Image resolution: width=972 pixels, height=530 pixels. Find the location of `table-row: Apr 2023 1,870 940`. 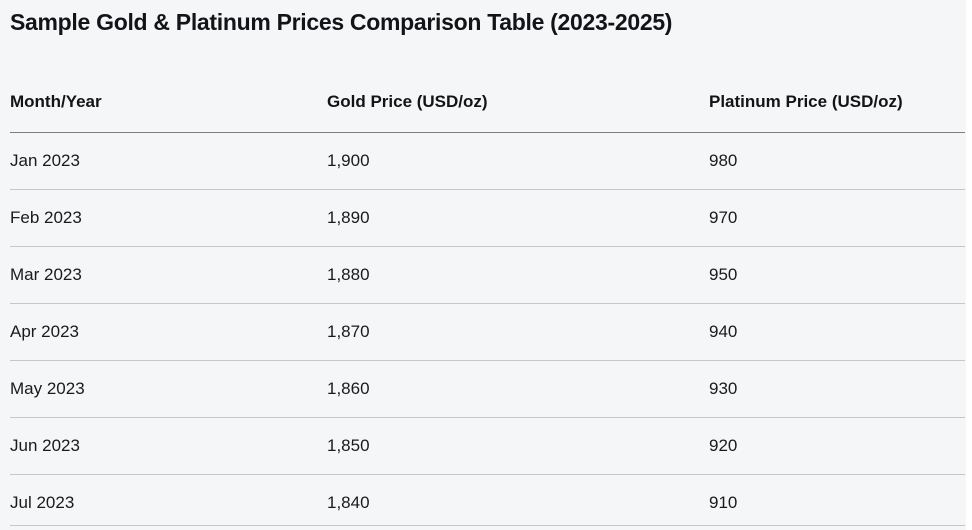

table-row: Apr 2023 1,870 940 is located at coordinates (487, 332).